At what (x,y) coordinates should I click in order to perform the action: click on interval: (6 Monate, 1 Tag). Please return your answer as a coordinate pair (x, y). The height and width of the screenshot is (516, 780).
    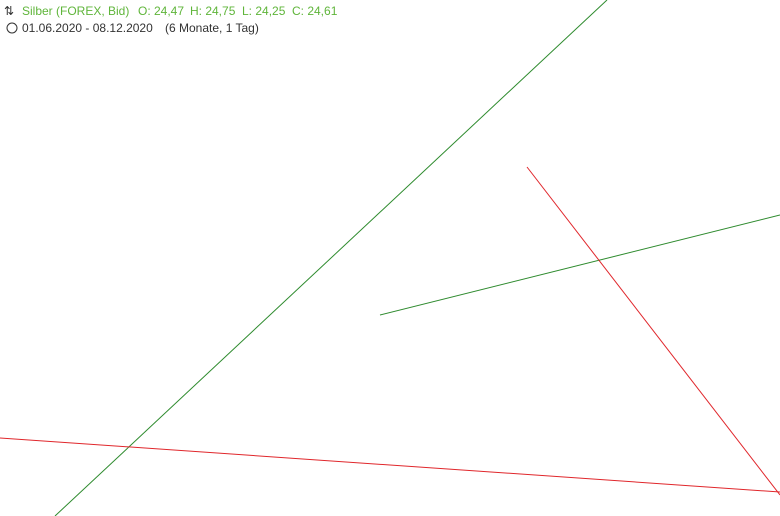
    Looking at the image, I should click on (212, 28).